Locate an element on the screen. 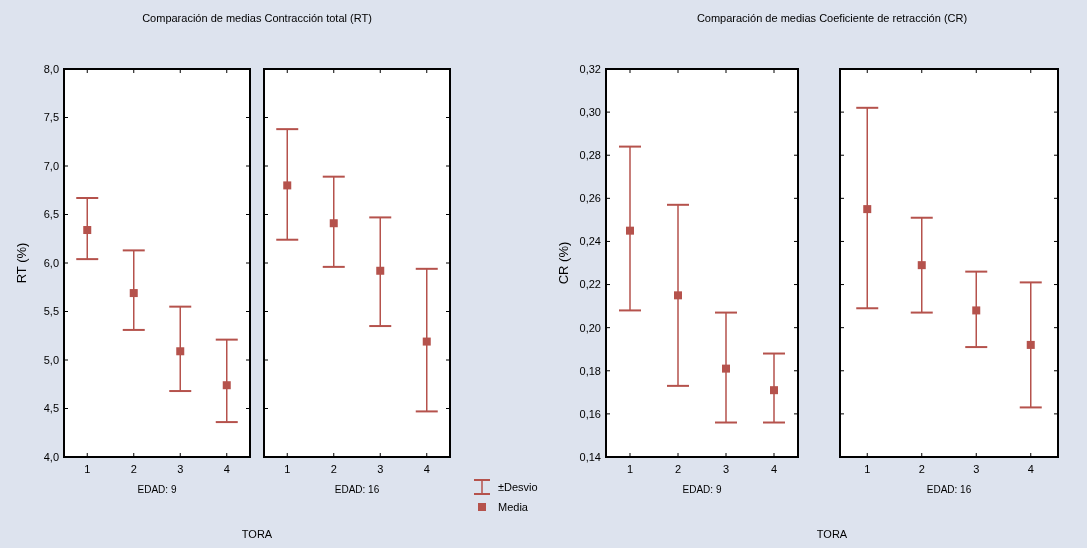  y-tick-label: 0,28 is located at coordinates (590, 155).